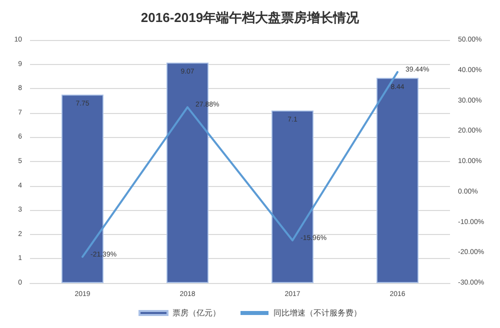 This screenshot has height=328, width=500. What do you see at coordinates (397, 180) in the screenshot?
I see `bar` at bounding box center [397, 180].